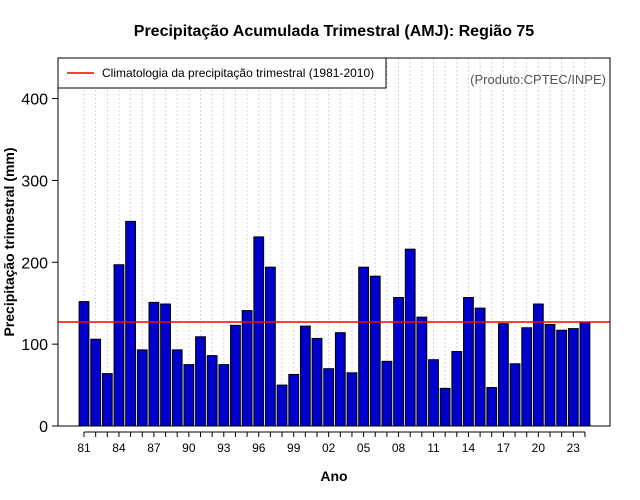  What do you see at coordinates (527, 377) in the screenshot?
I see `bar-19: 19: 120` at bounding box center [527, 377].